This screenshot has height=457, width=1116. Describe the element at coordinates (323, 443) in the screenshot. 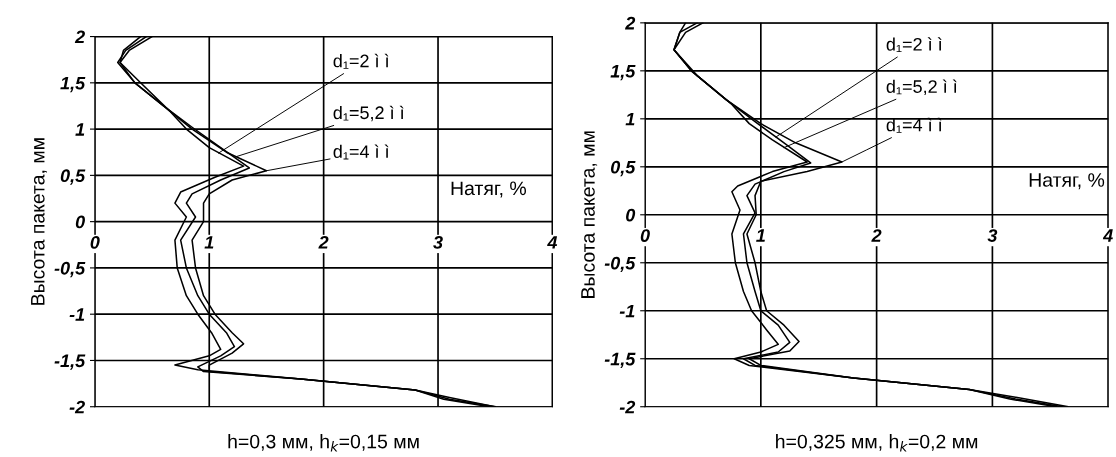

I see `text: h=0,3 мм, h$_{k}$=0,15 мм` at that location.